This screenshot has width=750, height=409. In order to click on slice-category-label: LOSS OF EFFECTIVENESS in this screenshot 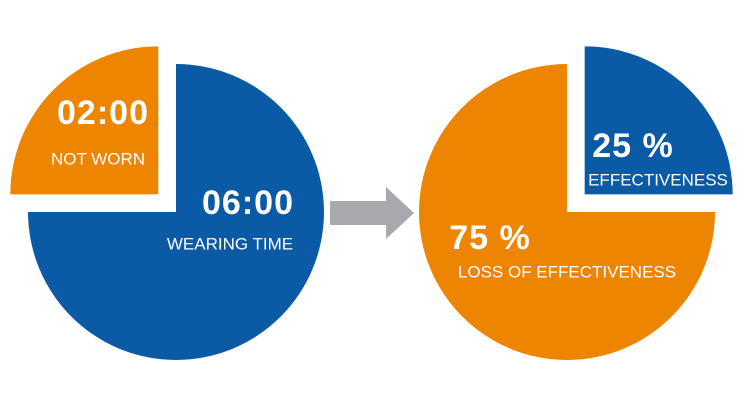, I will do `click(567, 271)`.